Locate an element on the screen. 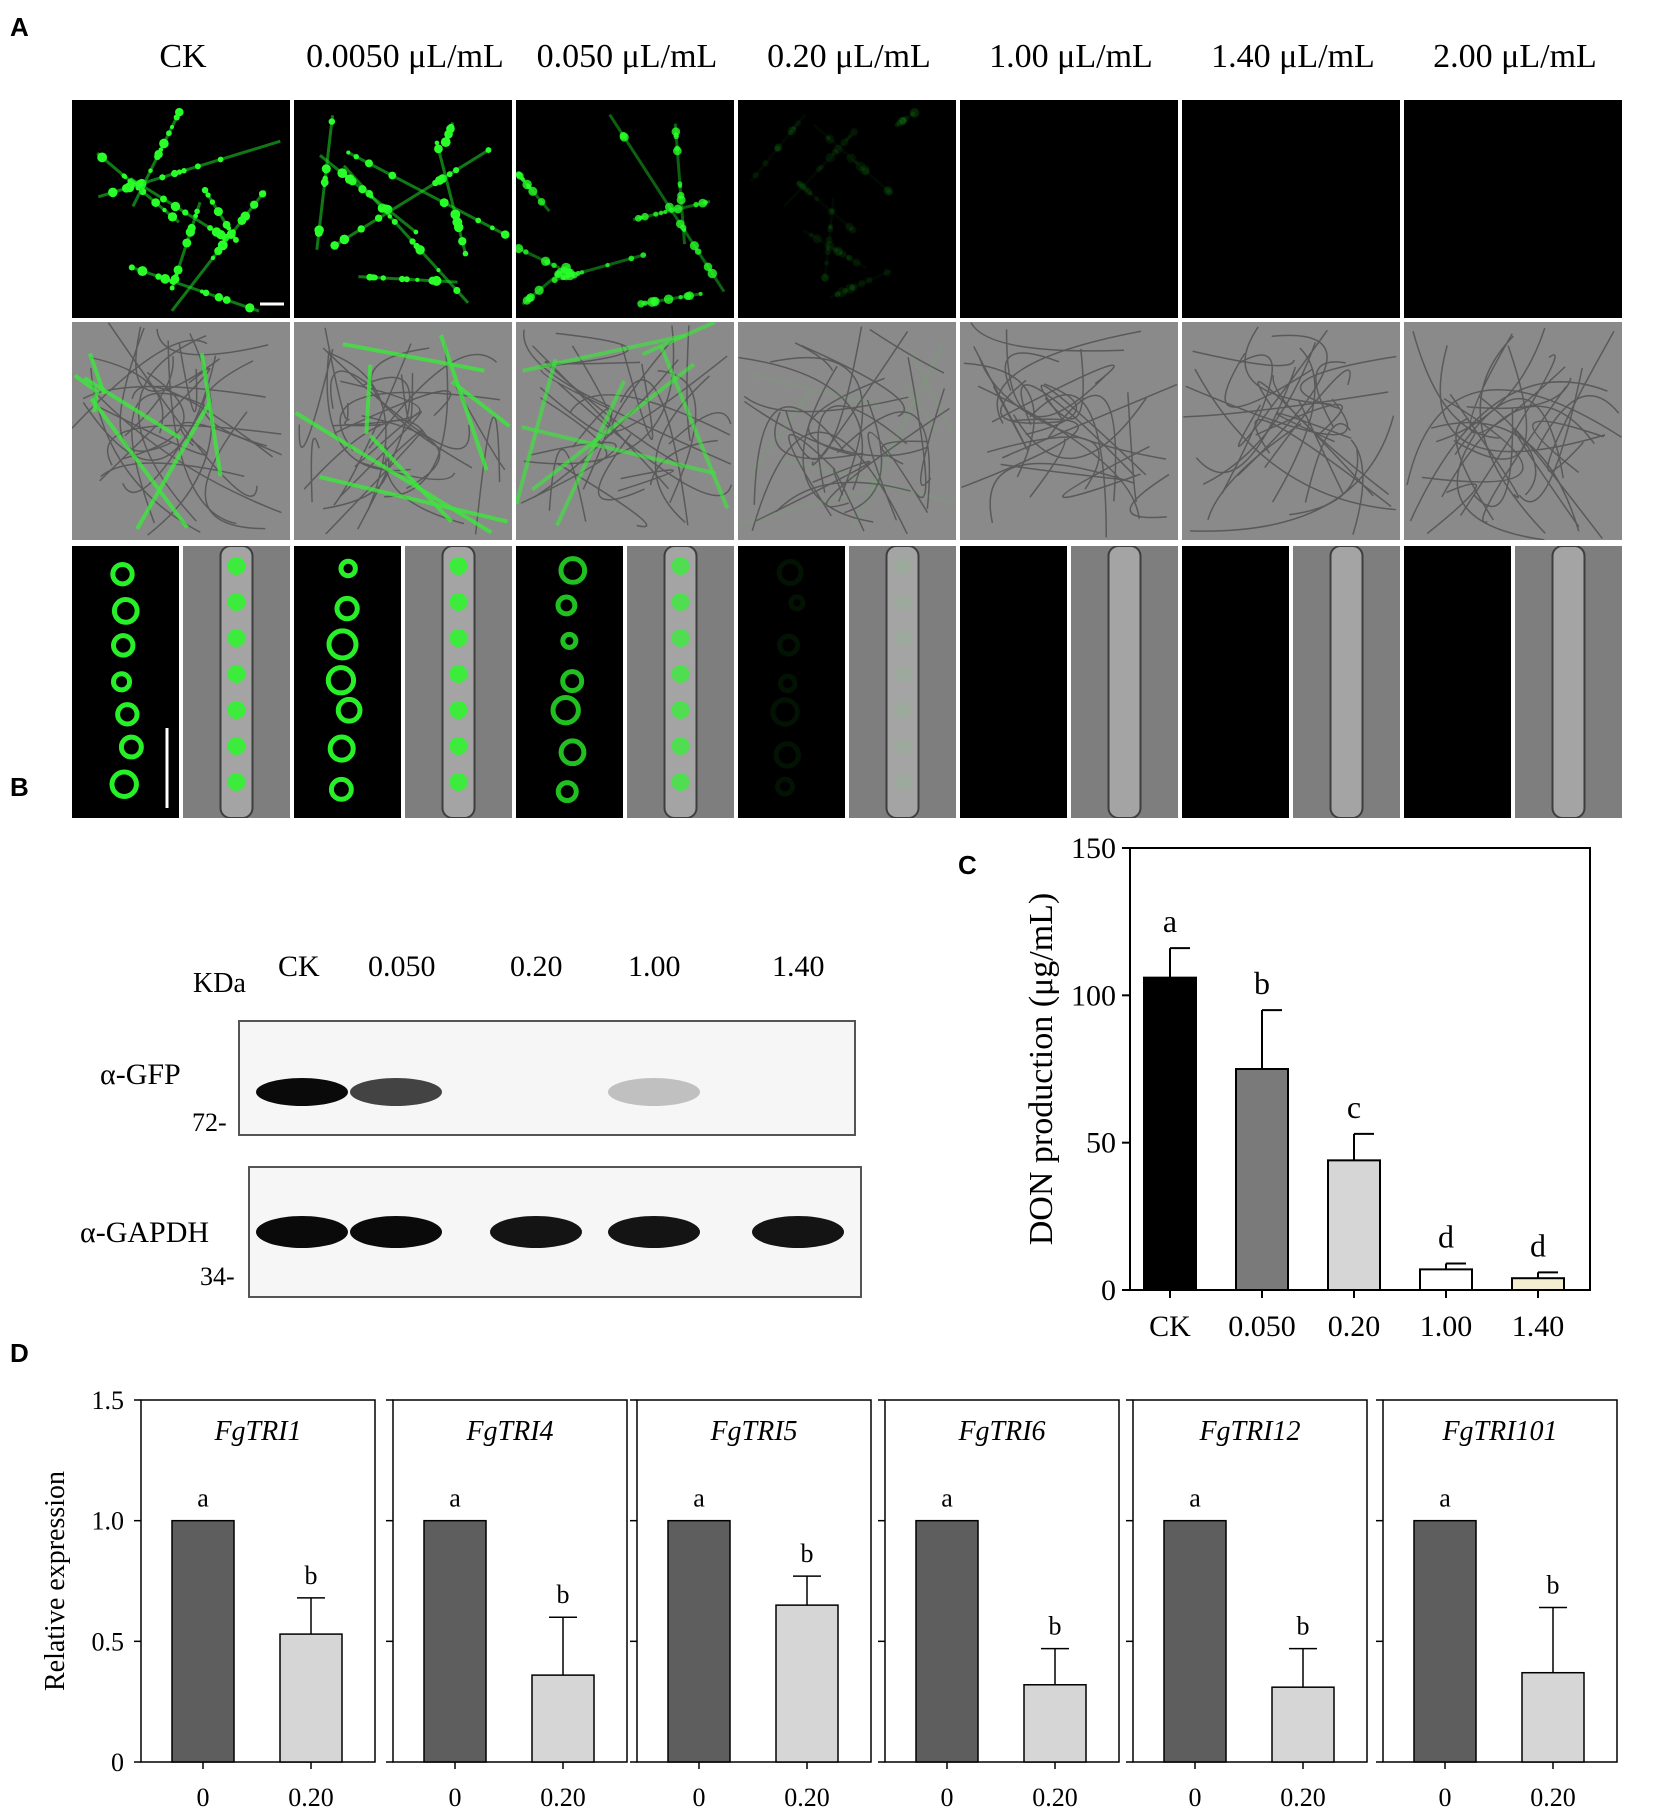 The image size is (1662, 1808). significance-label: d is located at coordinates (1446, 1236).